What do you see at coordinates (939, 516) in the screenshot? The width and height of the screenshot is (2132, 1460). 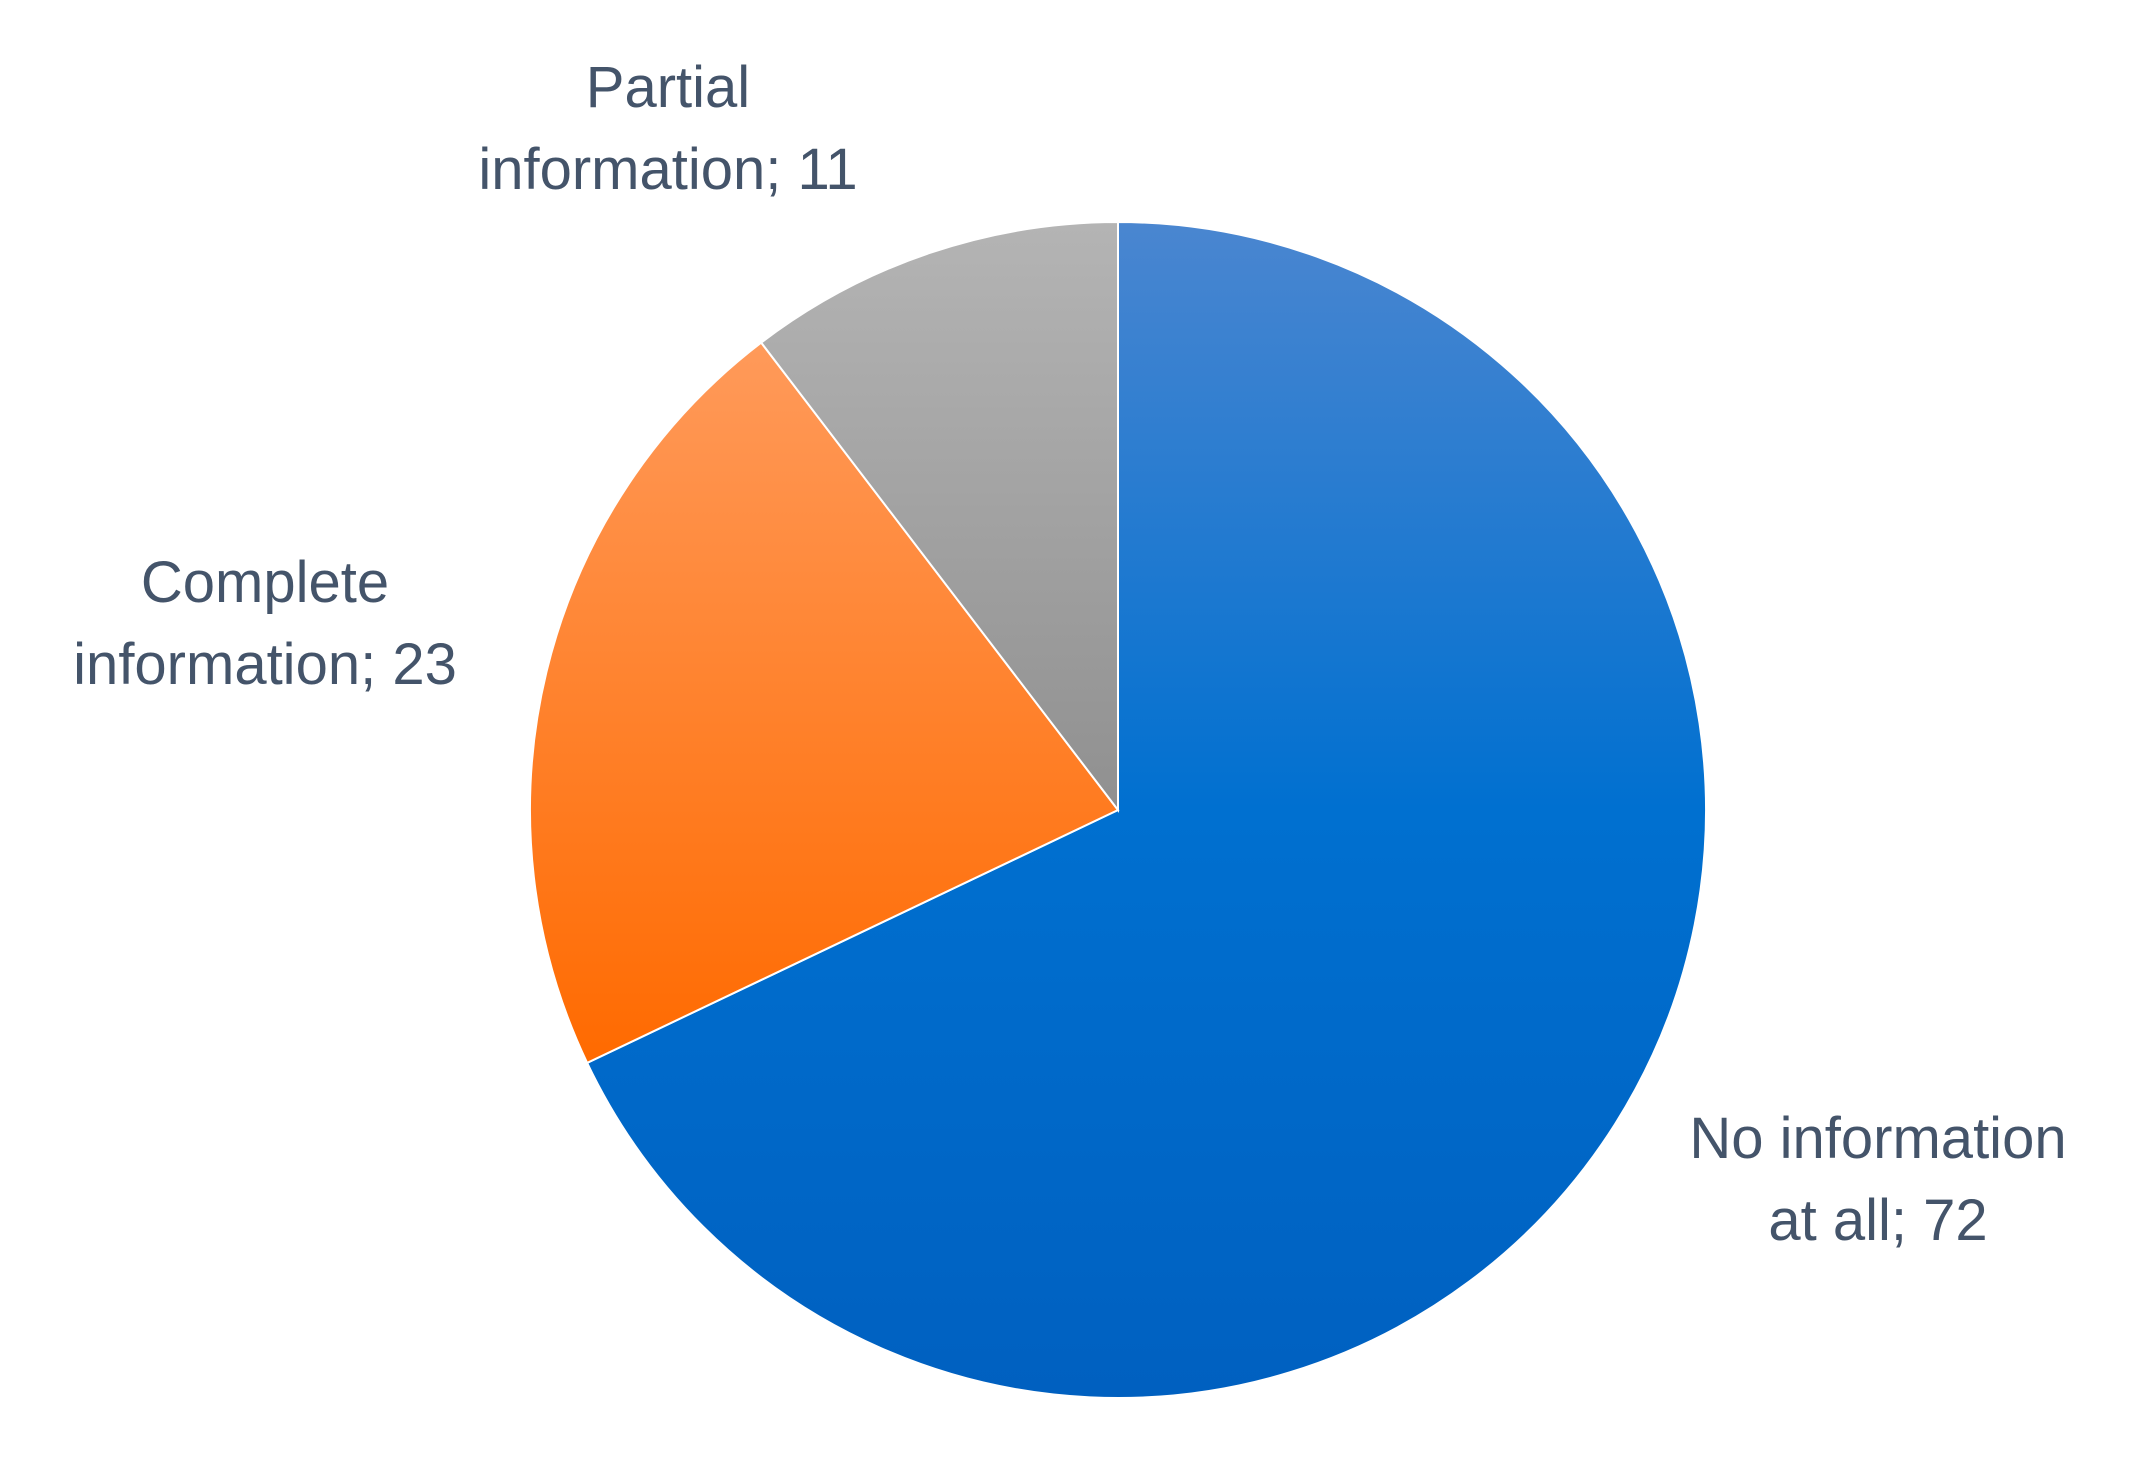 I see `pie-slice-partial-information` at bounding box center [939, 516].